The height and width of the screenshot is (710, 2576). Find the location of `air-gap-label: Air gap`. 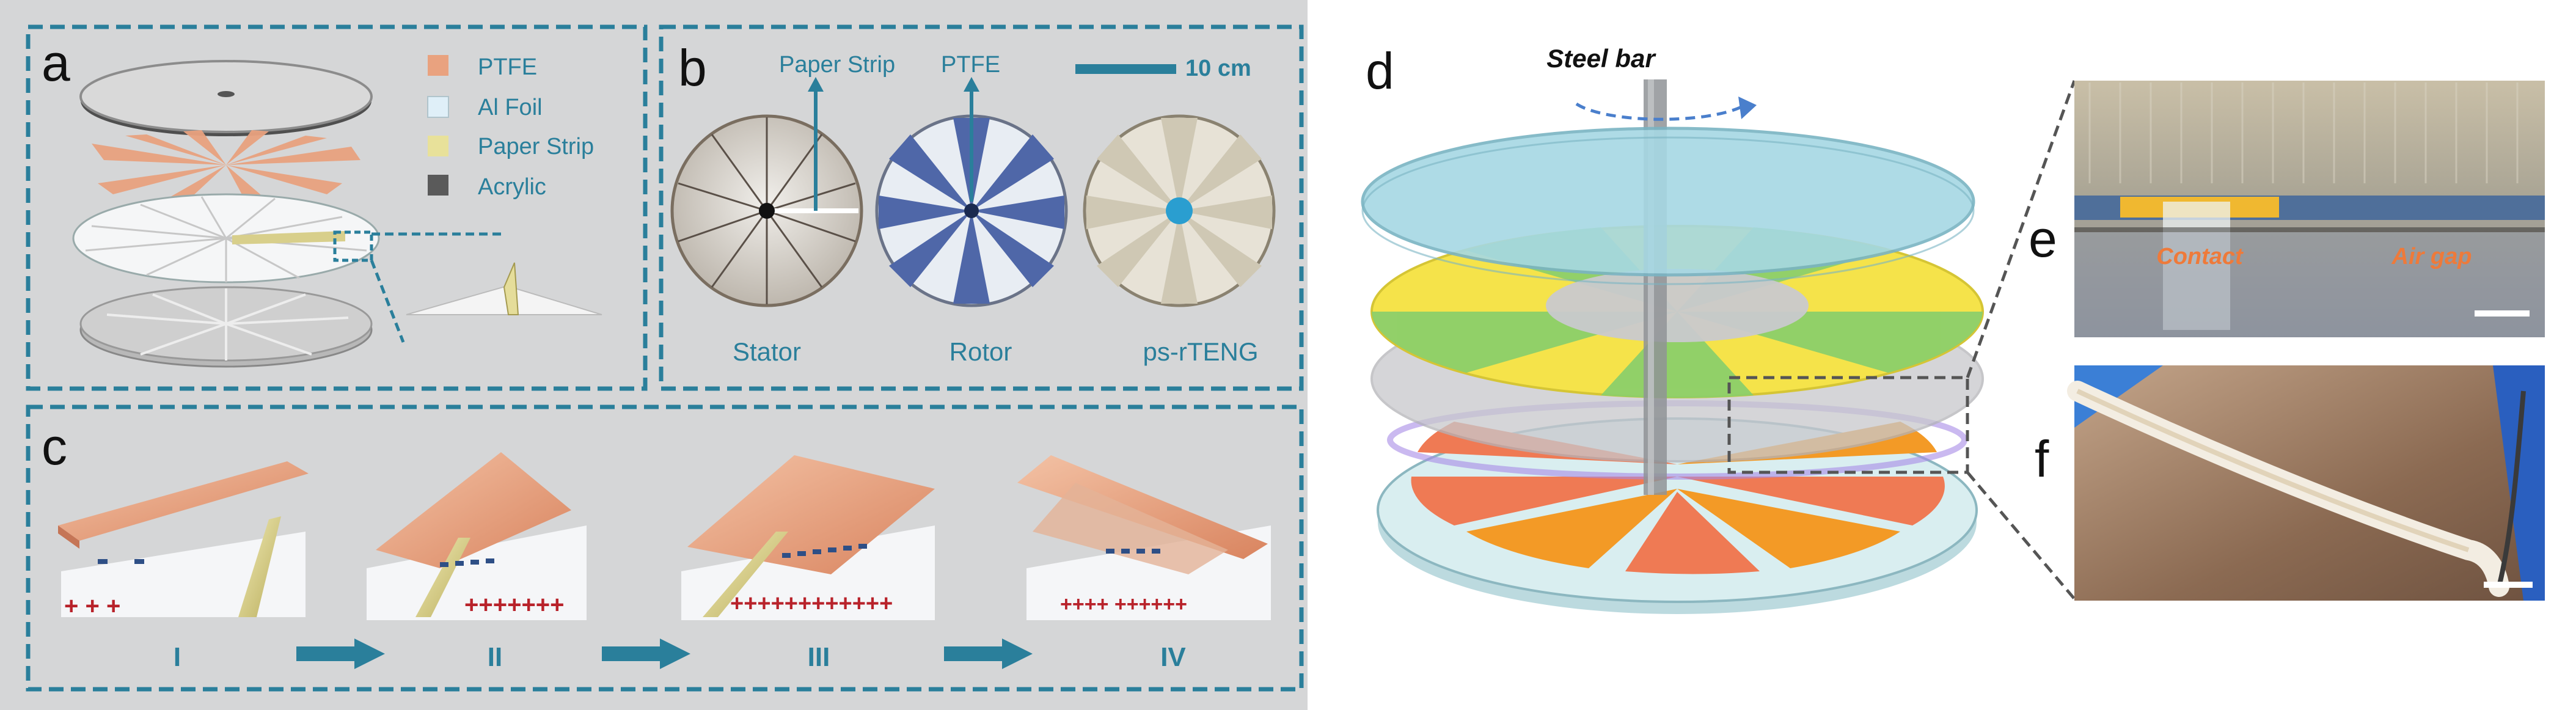

air-gap-label: Air gap is located at coordinates (2431, 256).